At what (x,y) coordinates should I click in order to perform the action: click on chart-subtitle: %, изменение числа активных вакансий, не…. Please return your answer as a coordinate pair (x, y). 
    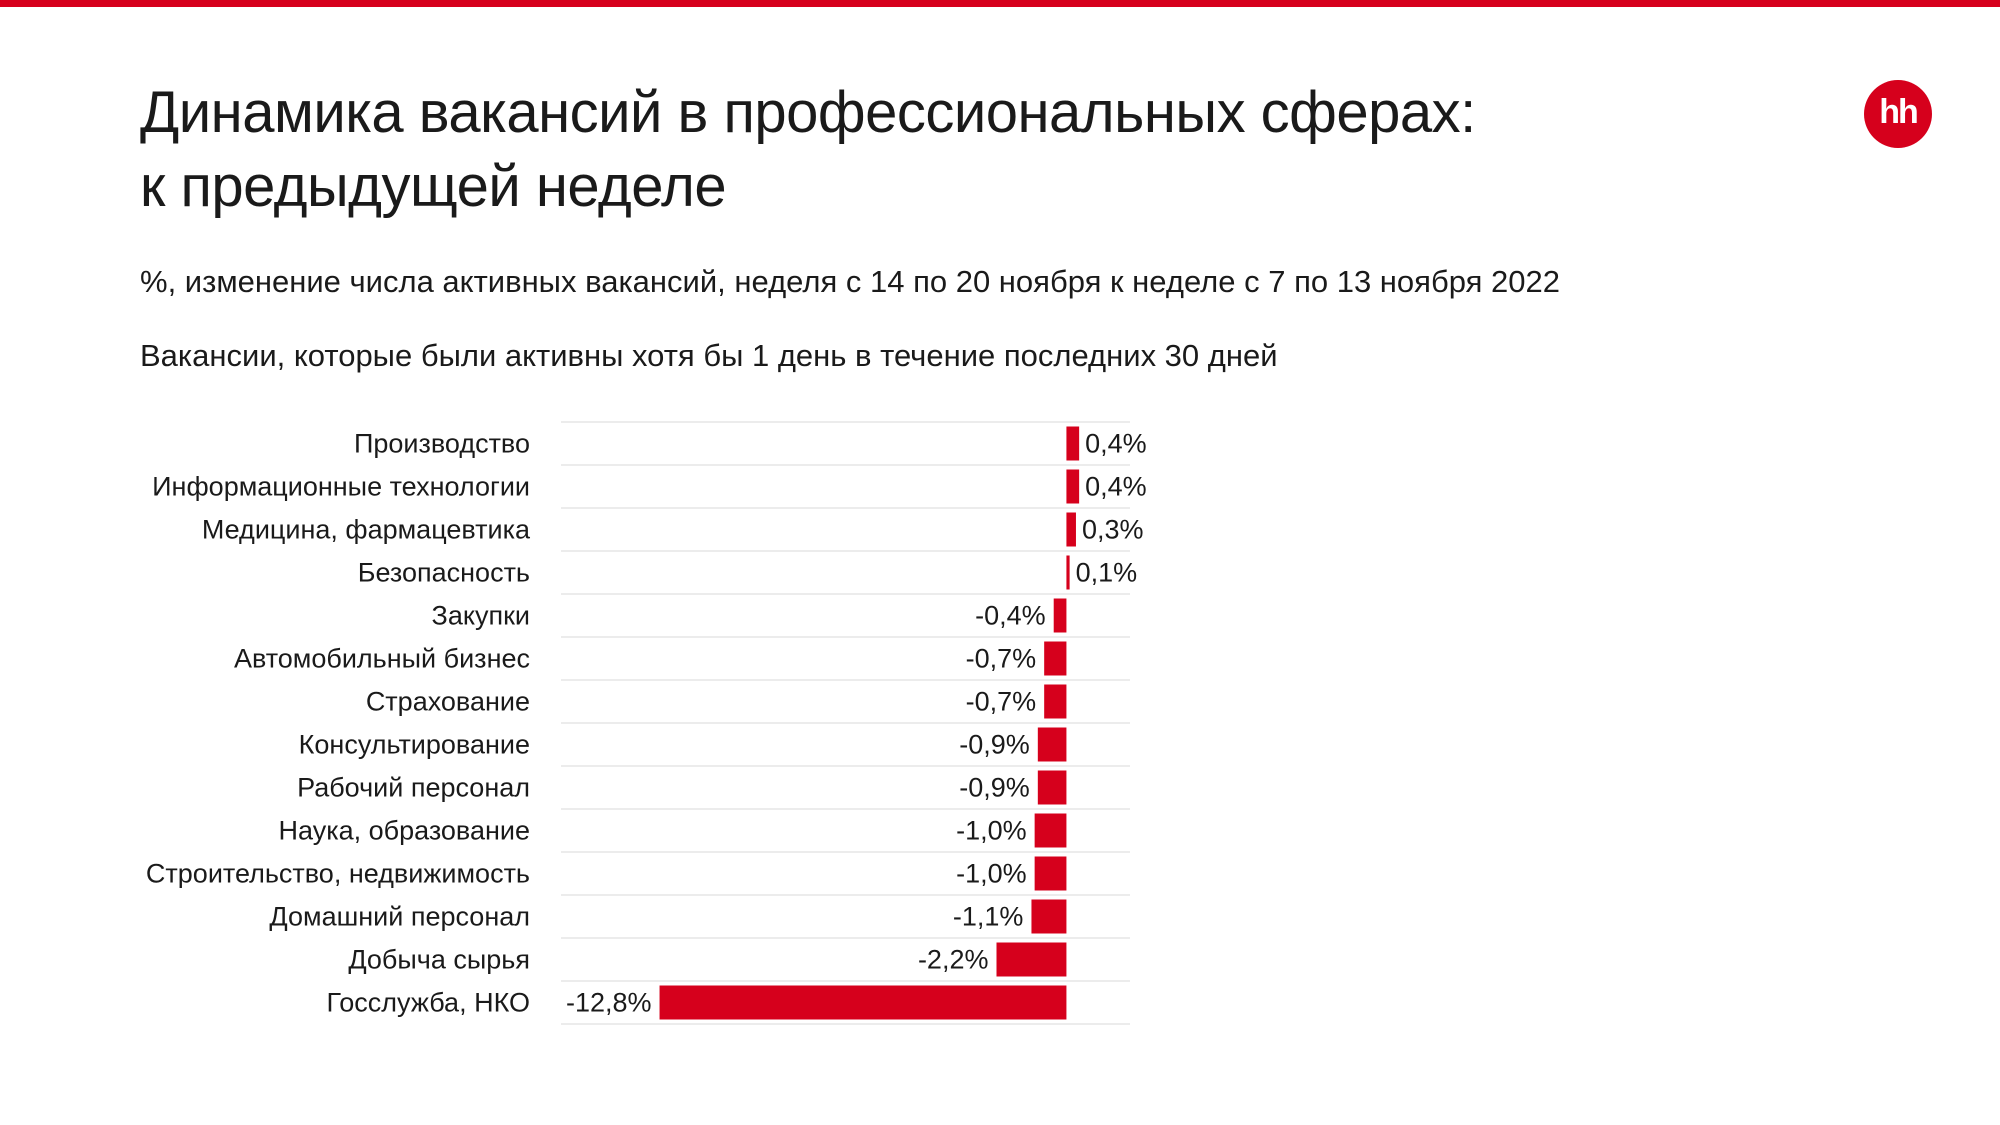
    Looking at the image, I should click on (850, 281).